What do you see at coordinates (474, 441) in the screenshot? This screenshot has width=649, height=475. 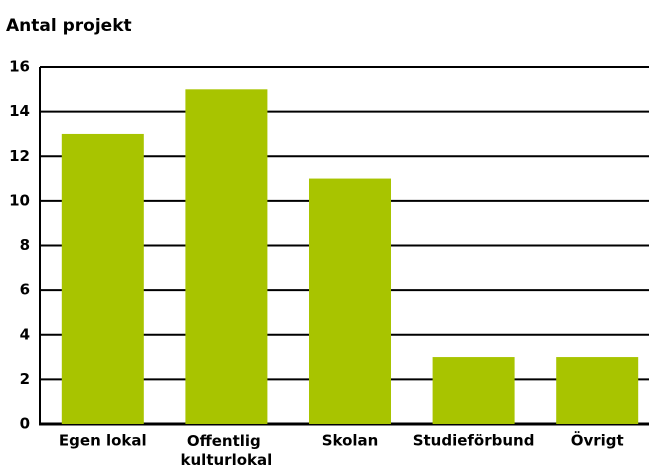 I see `x-tick-label: Studieförbund` at bounding box center [474, 441].